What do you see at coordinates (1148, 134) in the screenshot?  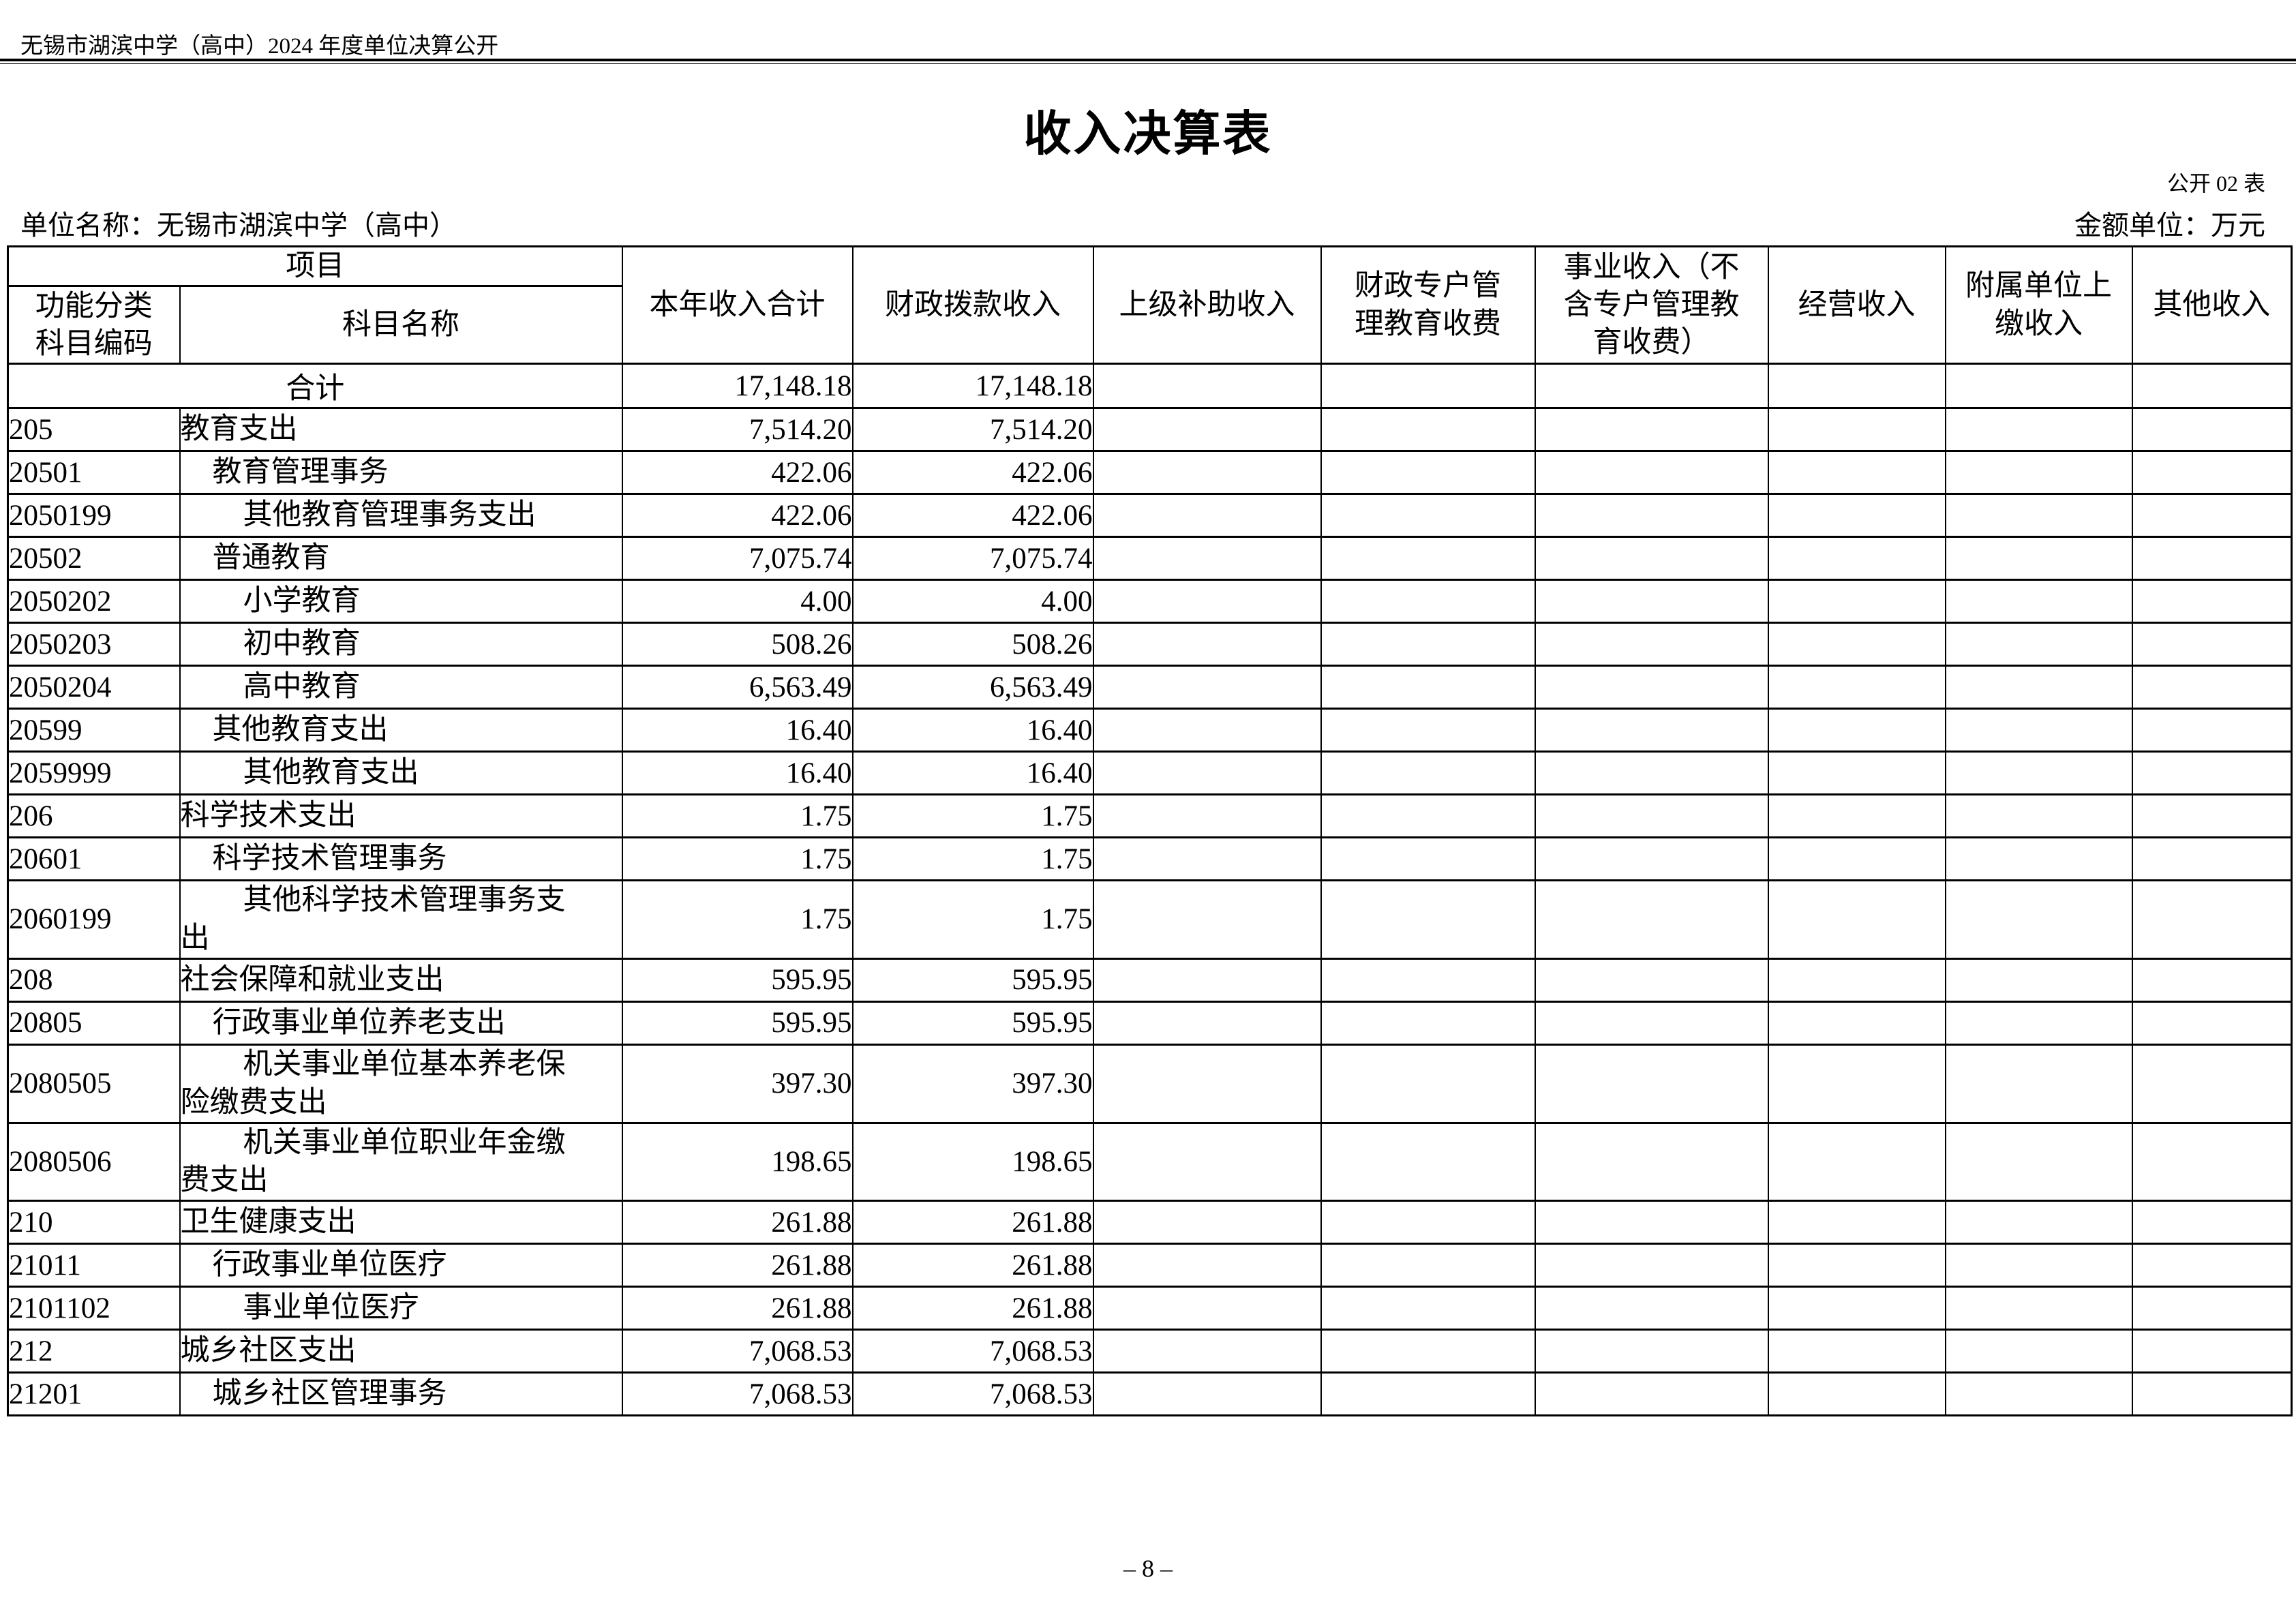 I see `page-title: 收入决算表` at bounding box center [1148, 134].